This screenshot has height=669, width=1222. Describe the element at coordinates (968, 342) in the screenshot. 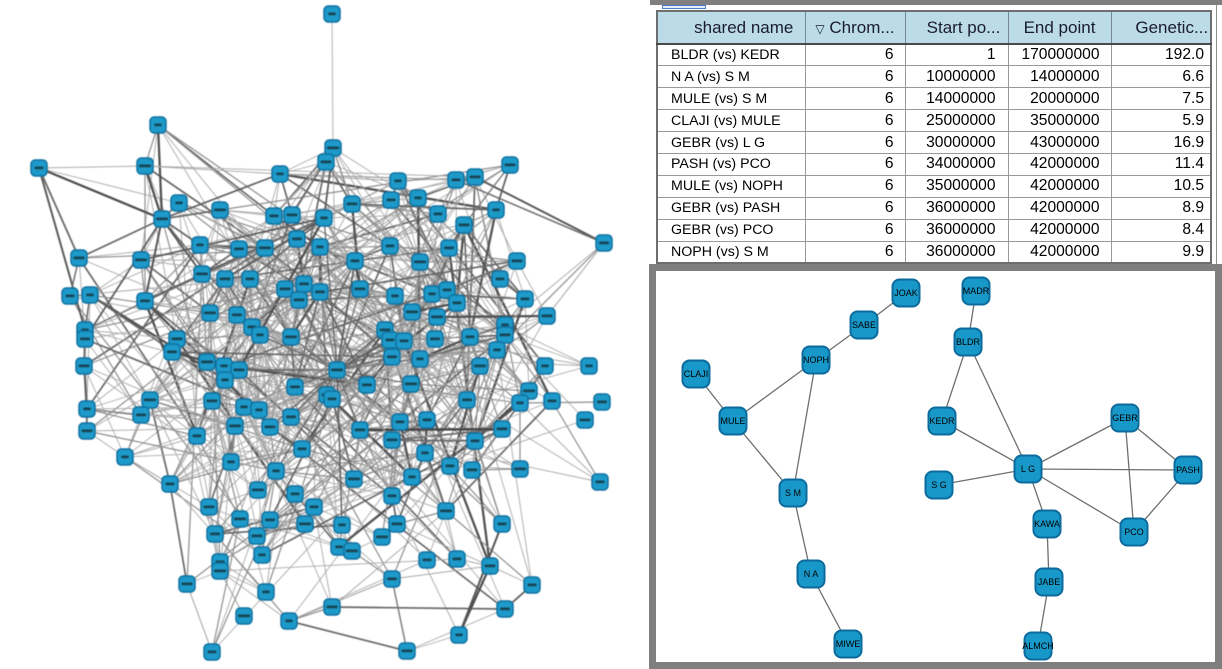

I see `svg-text: BLDR` at that location.